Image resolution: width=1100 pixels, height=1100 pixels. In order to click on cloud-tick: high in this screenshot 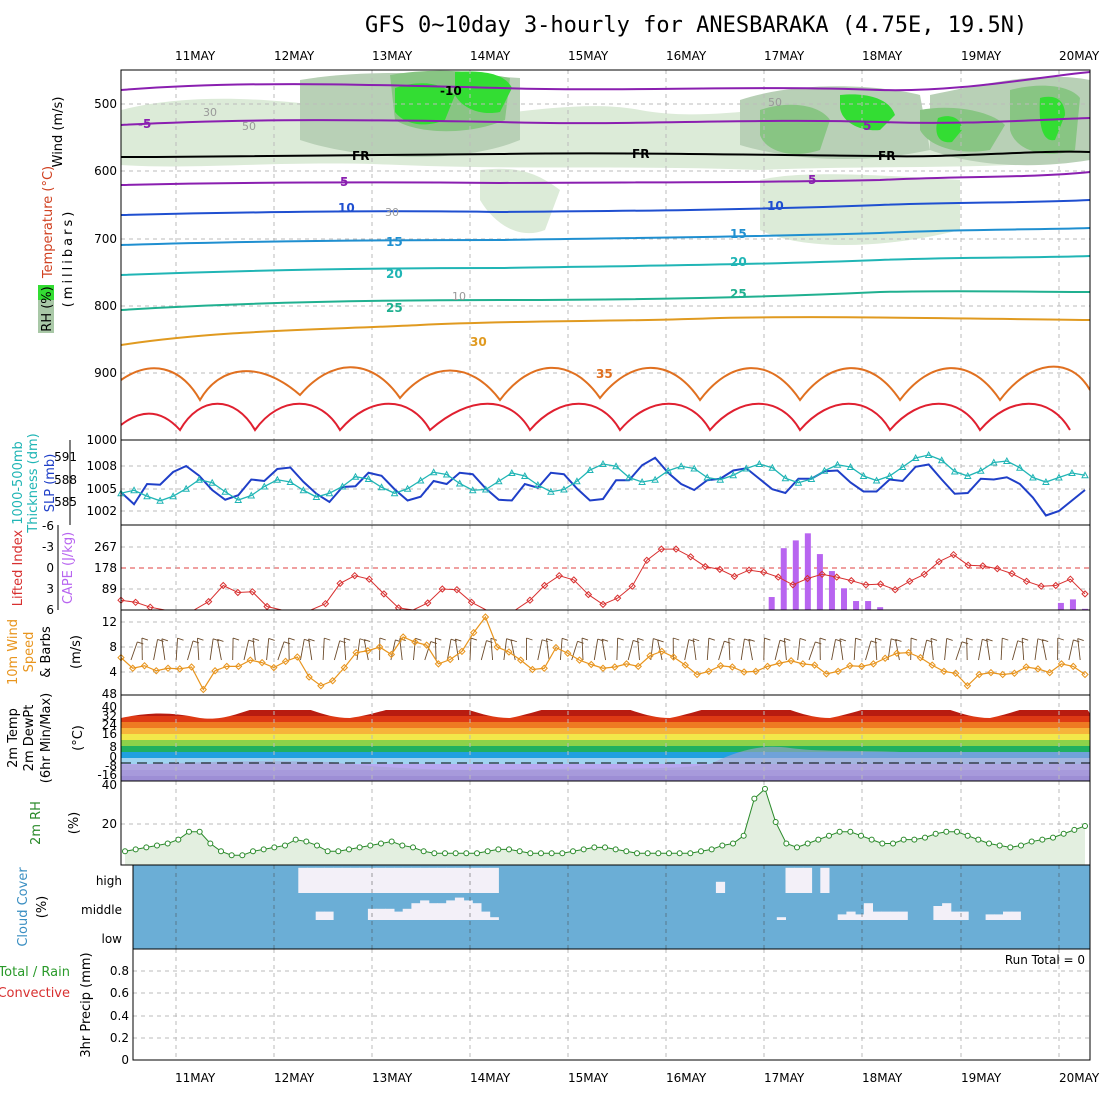, I will do `click(109, 881)`.